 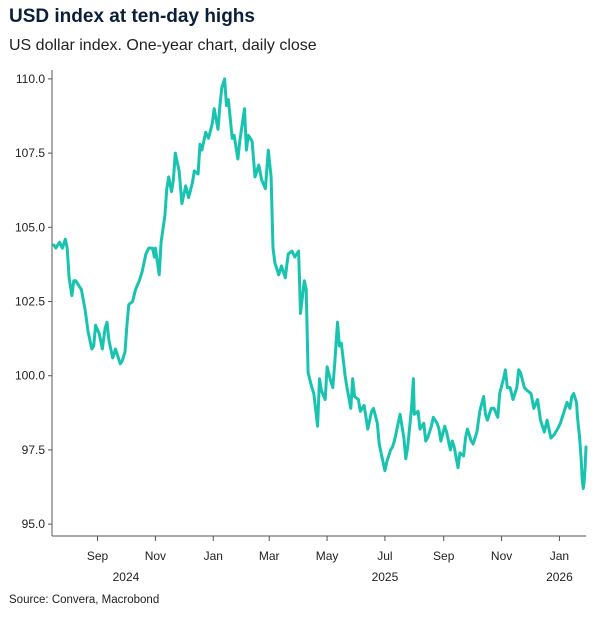 I want to click on y-tick-label: 102.5, so click(x=30, y=302).